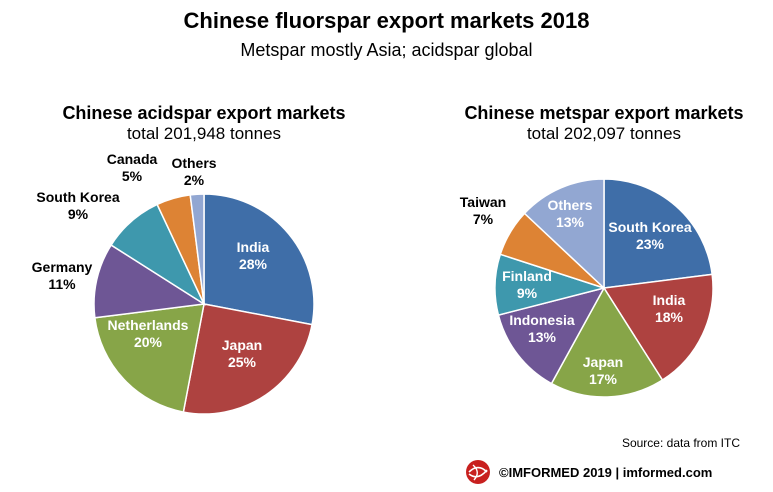 Image resolution: width=773 pixels, height=492 pixels. What do you see at coordinates (564, 234) in the screenshot?
I see `metspar-slice-others` at bounding box center [564, 234].